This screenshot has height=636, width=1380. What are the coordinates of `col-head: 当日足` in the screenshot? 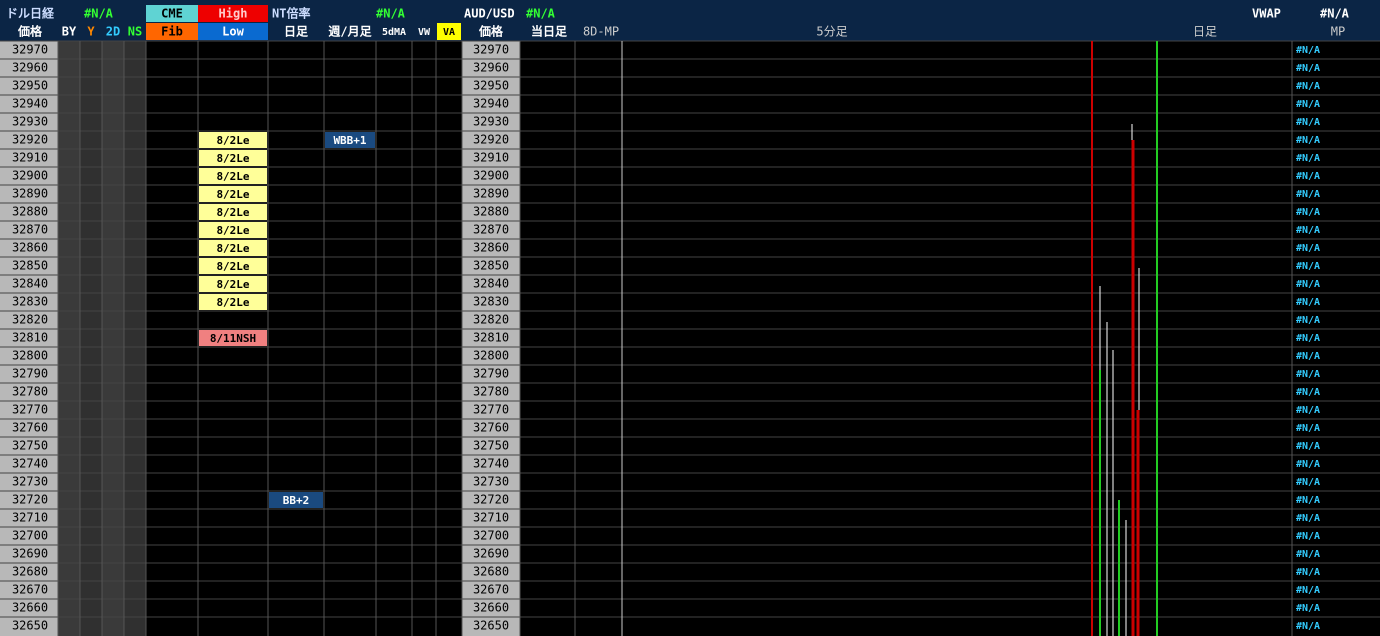 It's located at (549, 31).